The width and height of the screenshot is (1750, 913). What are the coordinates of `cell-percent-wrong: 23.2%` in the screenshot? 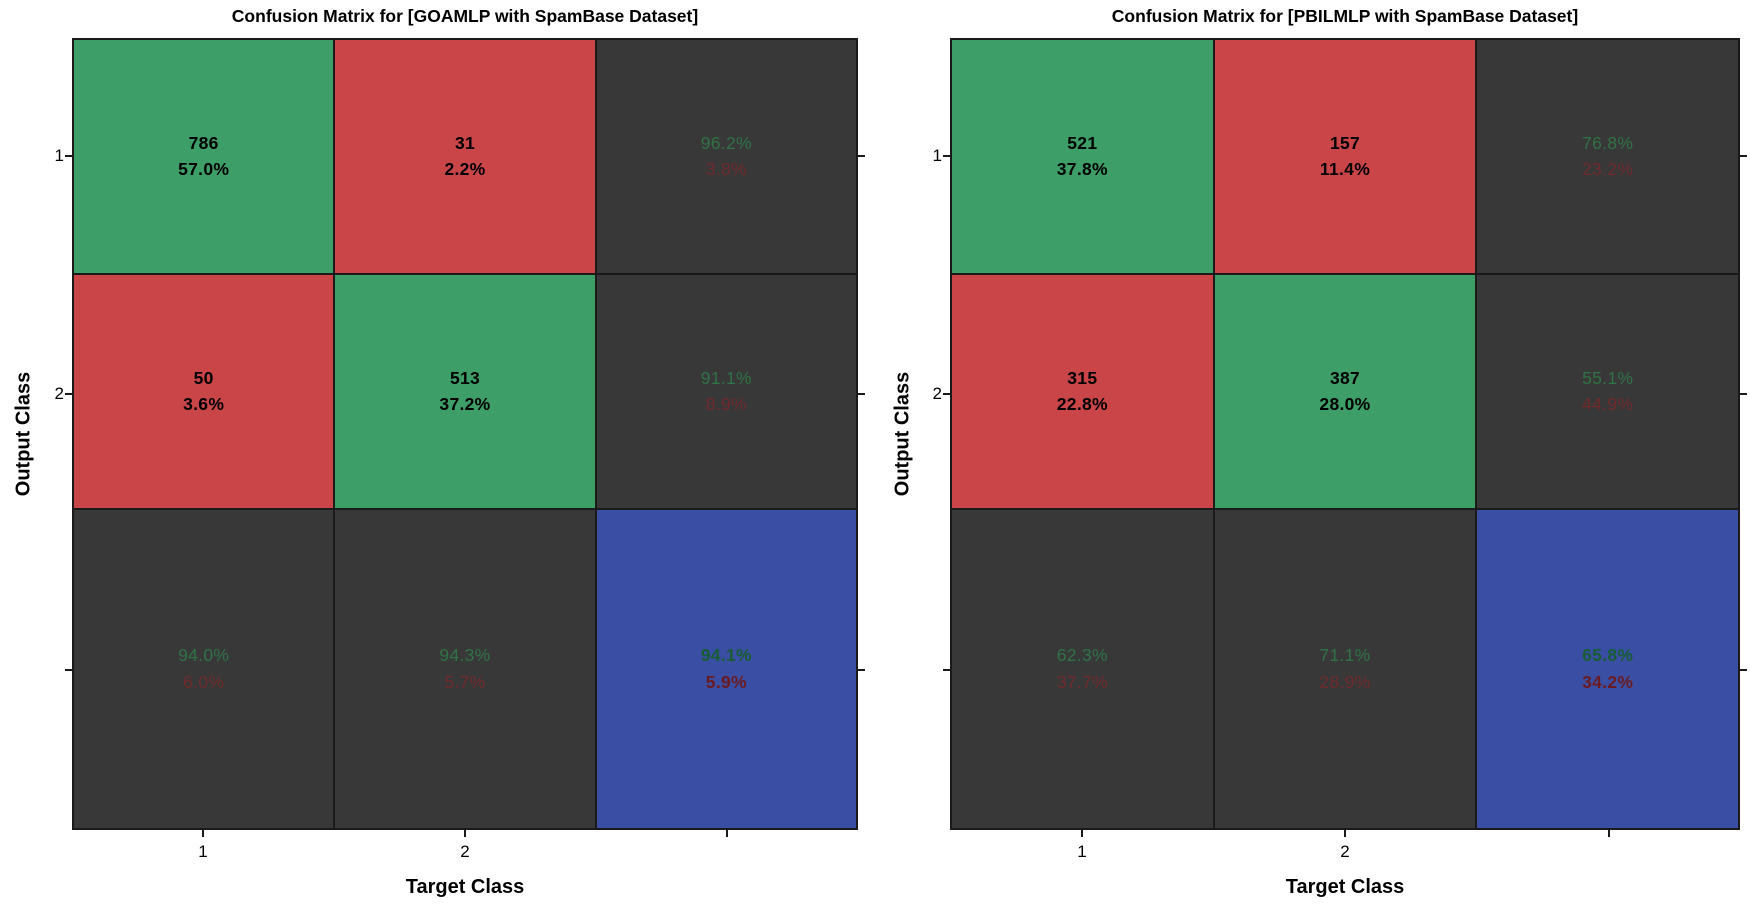 It's located at (1608, 169).